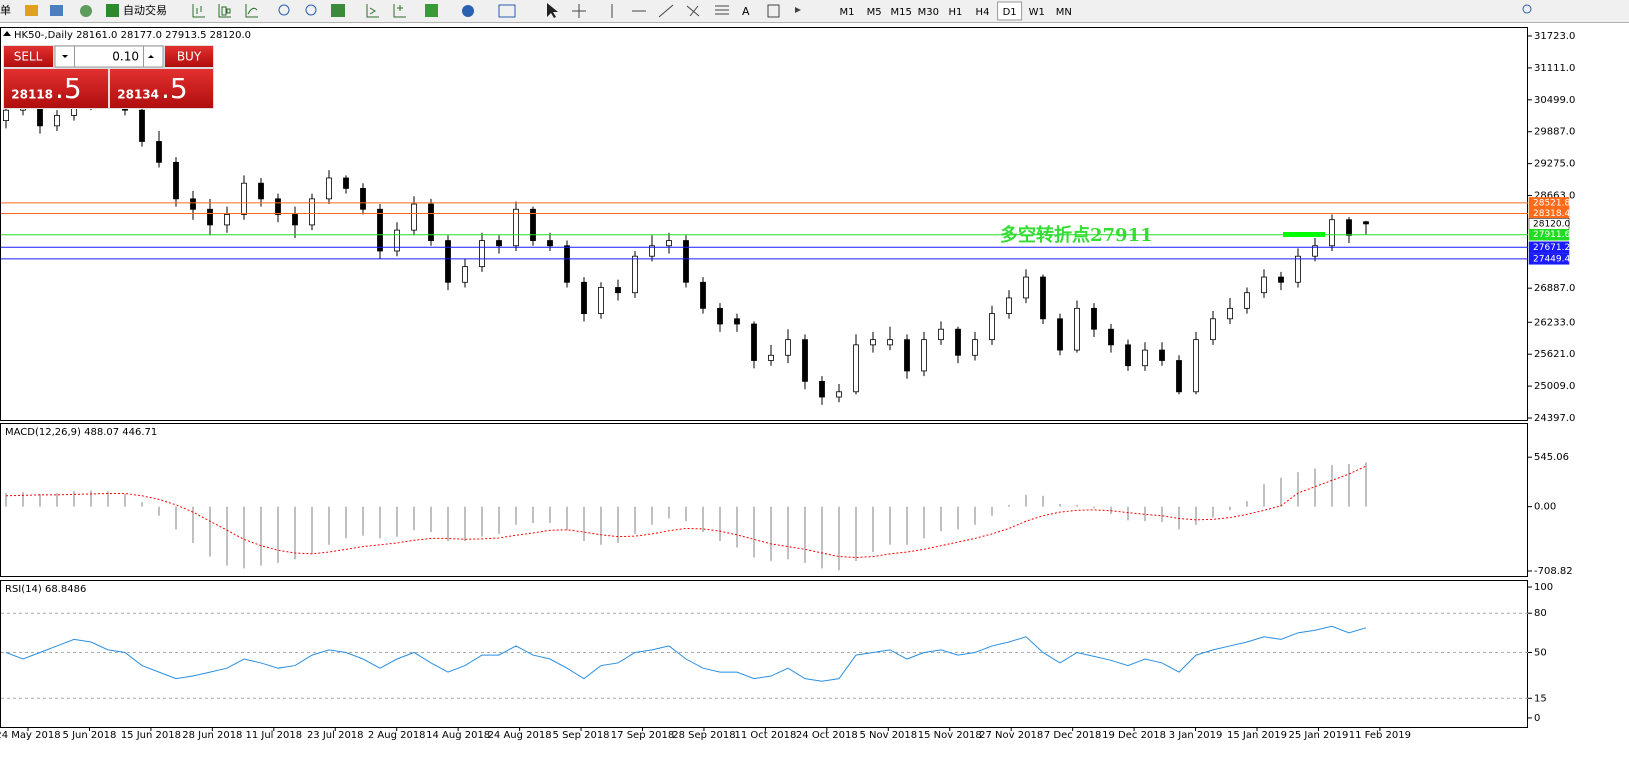 This screenshot has width=1629, height=769. What do you see at coordinates (928, 12) in the screenshot?
I see `timeframe-button: M30` at bounding box center [928, 12].